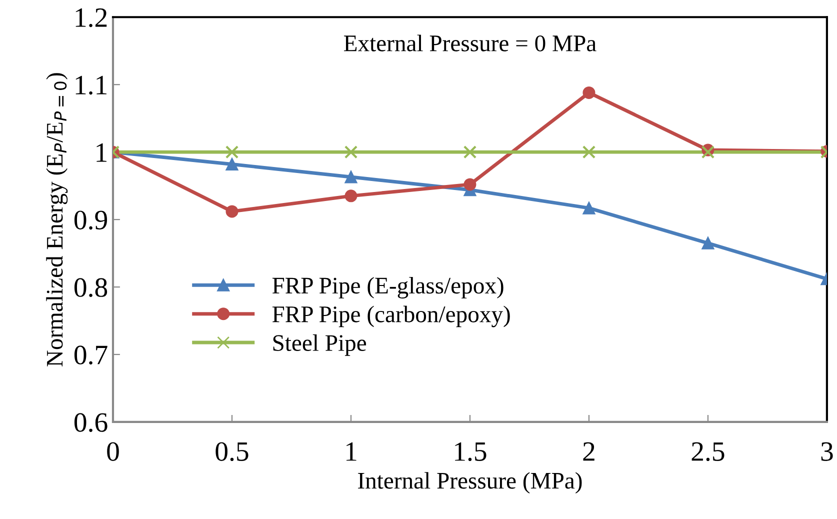 Image resolution: width=837 pixels, height=519 pixels. Describe the element at coordinates (827, 451) in the screenshot. I see `x-tick-label: 3` at that location.